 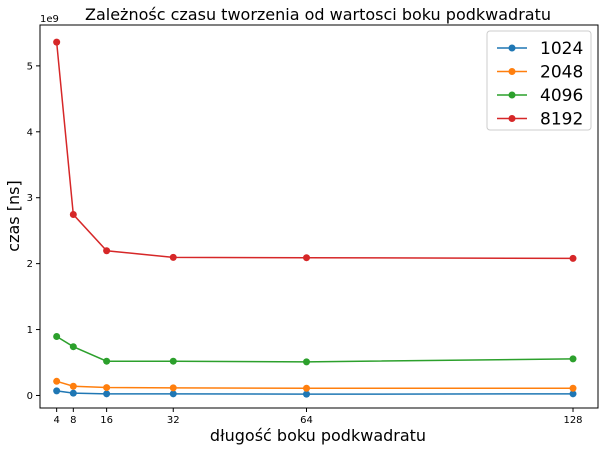 What do you see at coordinates (30, 132) in the screenshot?
I see `y-tick-label: 4` at bounding box center [30, 132].